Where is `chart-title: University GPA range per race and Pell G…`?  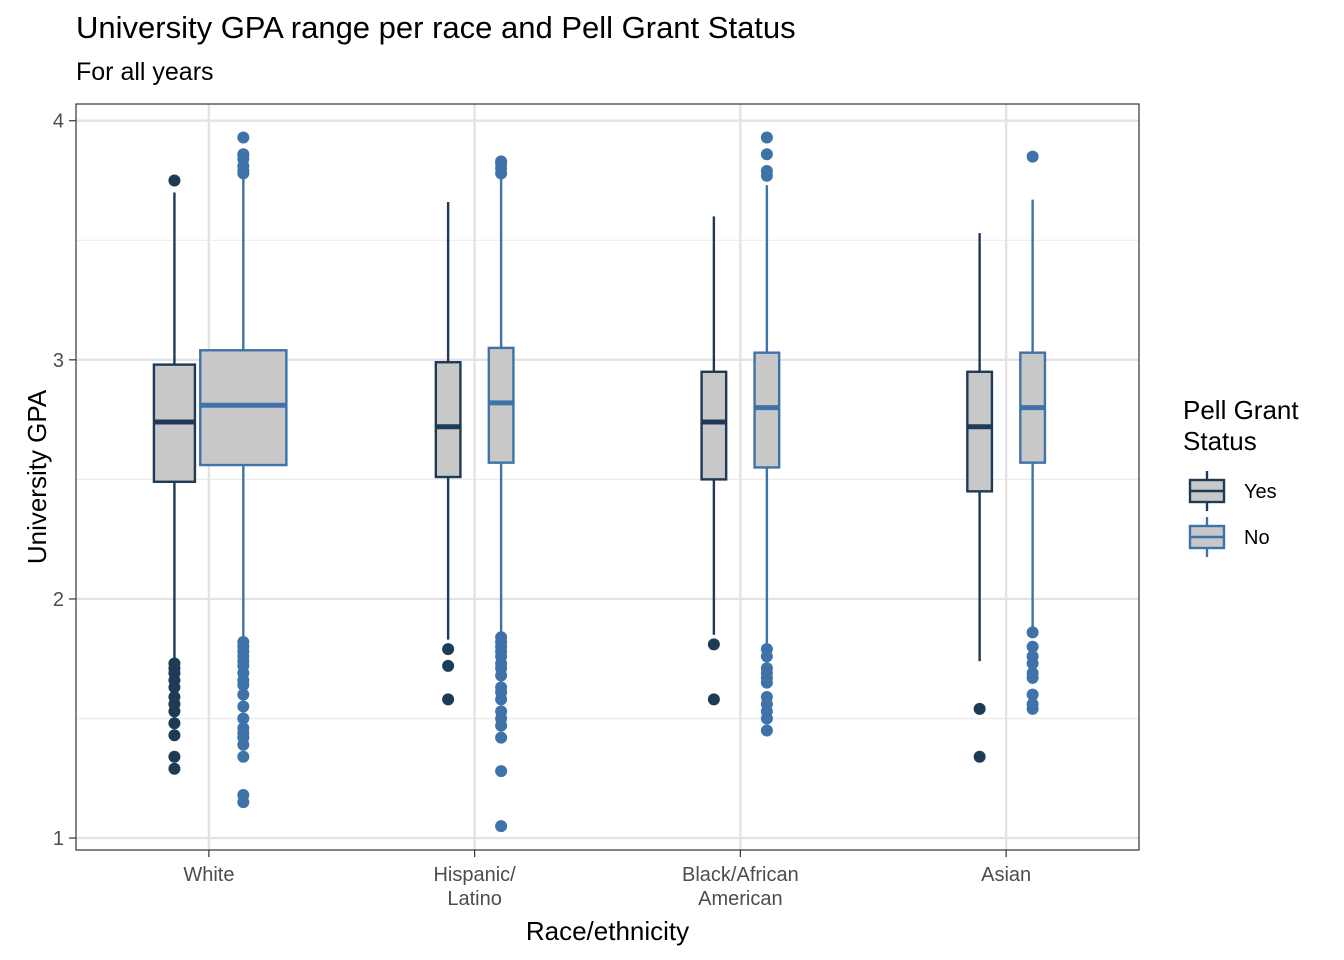 chart-title: University GPA range per race and Pell G… is located at coordinates (436, 27).